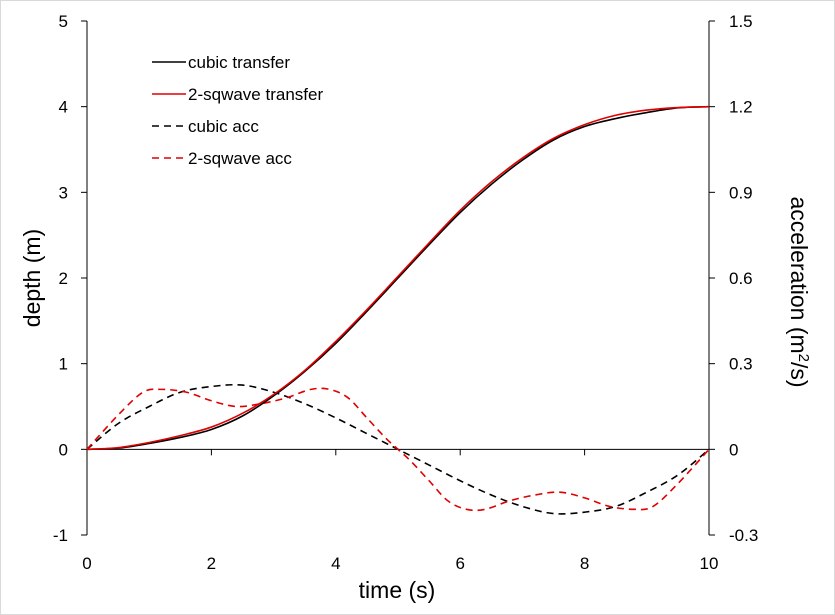 The image size is (835, 615). I want to click on legend-label: 2-sqwave transfer, so click(255, 94).